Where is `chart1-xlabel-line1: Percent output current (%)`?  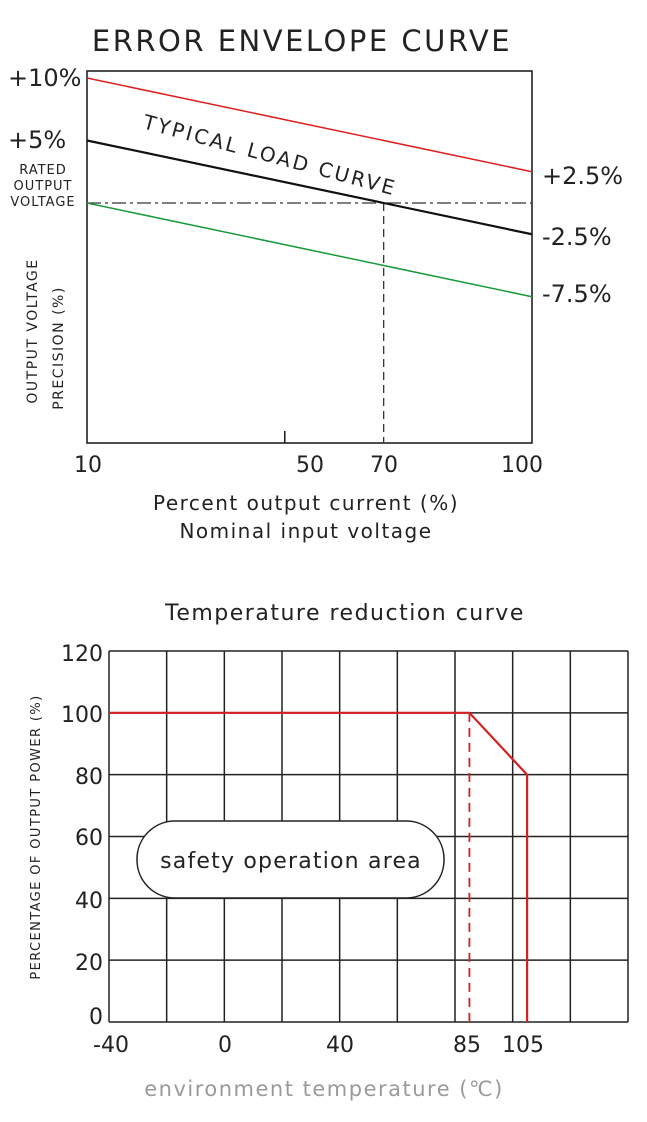 chart1-xlabel-line1: Percent output current (%) is located at coordinates (306, 503).